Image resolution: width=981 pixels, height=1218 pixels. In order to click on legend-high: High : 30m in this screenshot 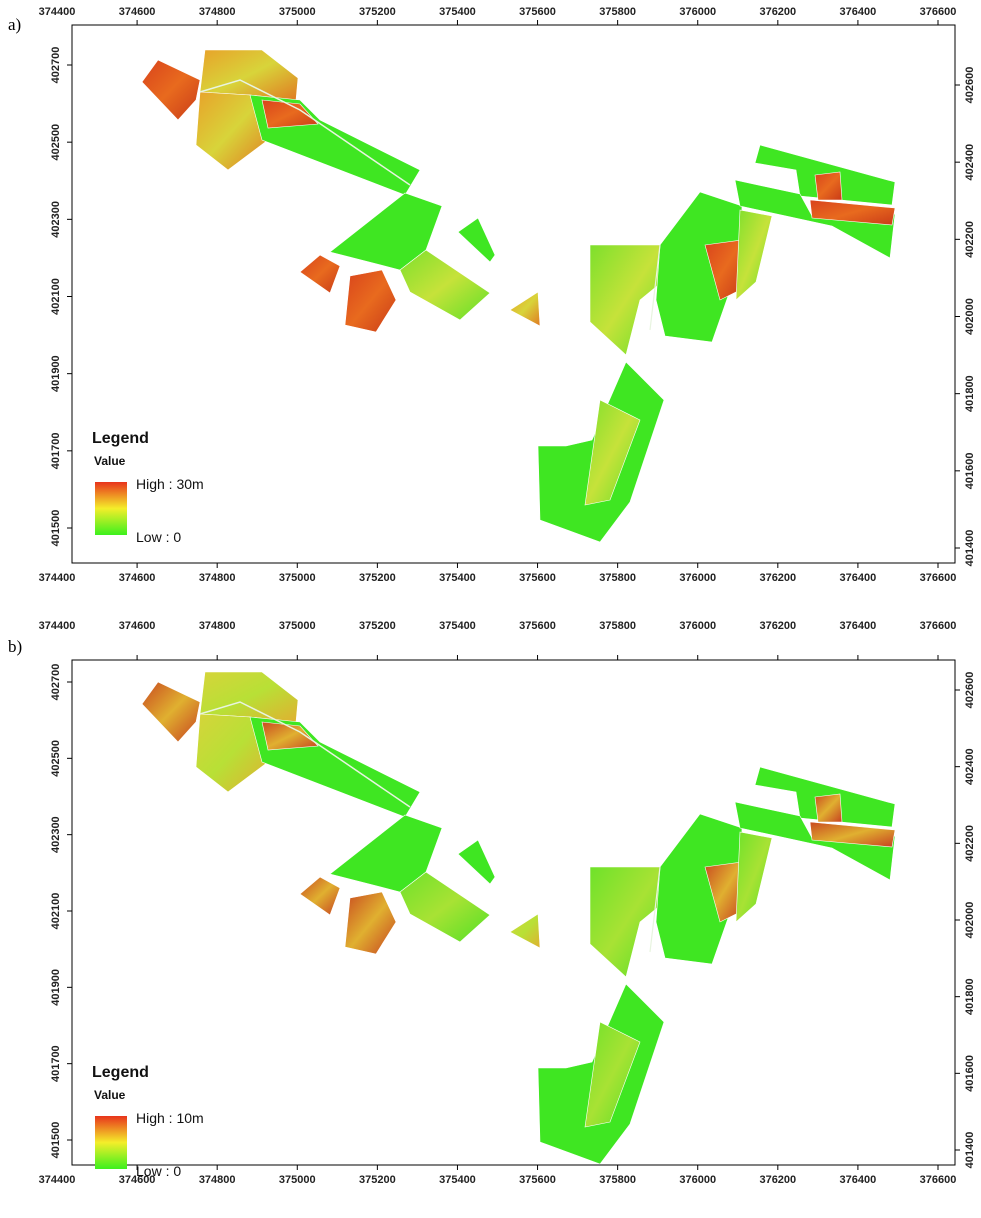, I will do `click(170, 484)`.